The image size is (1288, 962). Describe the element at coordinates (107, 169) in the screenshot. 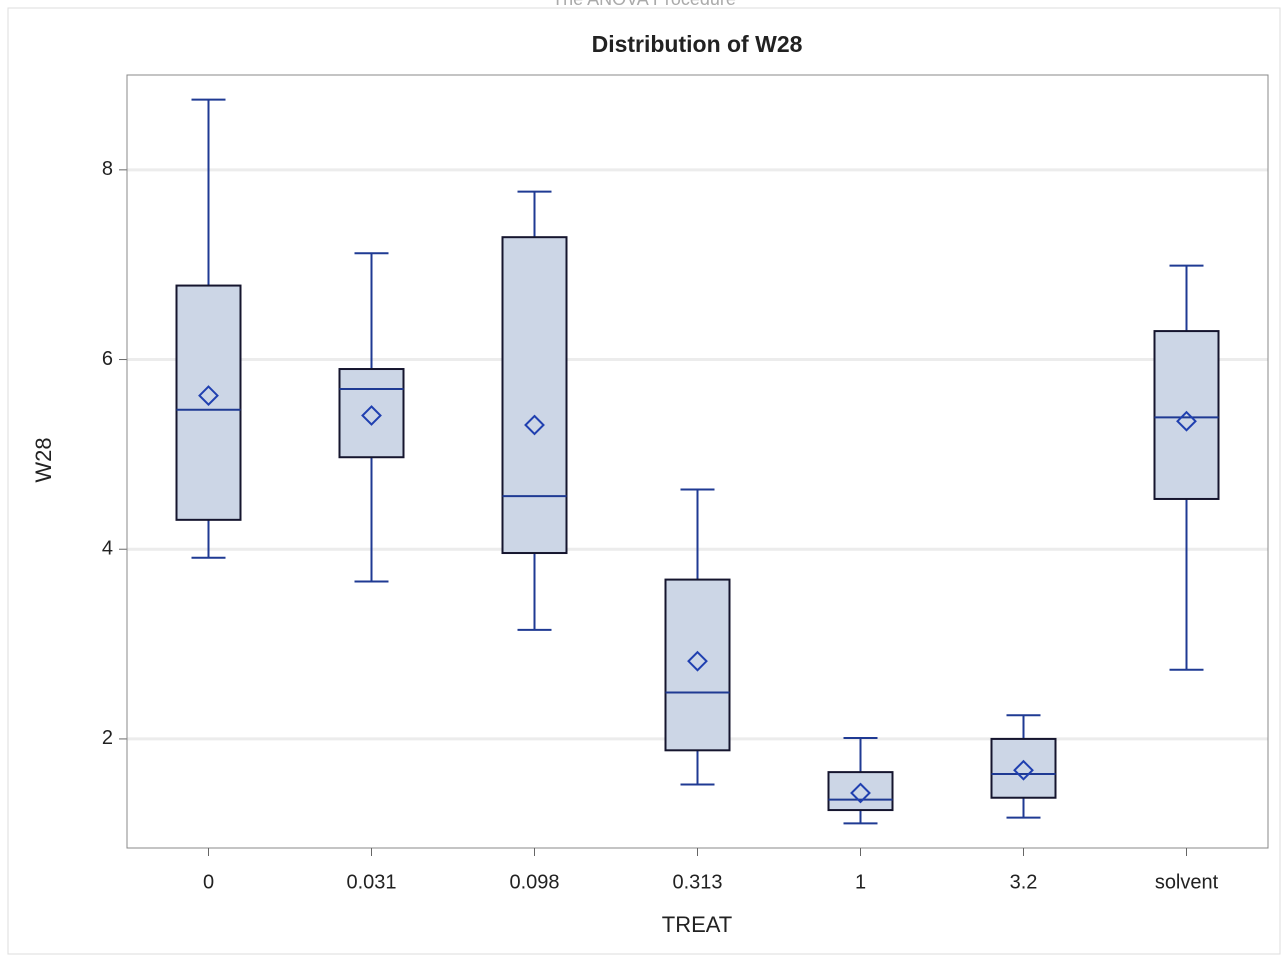

I see `y-tick-label: 8` at that location.